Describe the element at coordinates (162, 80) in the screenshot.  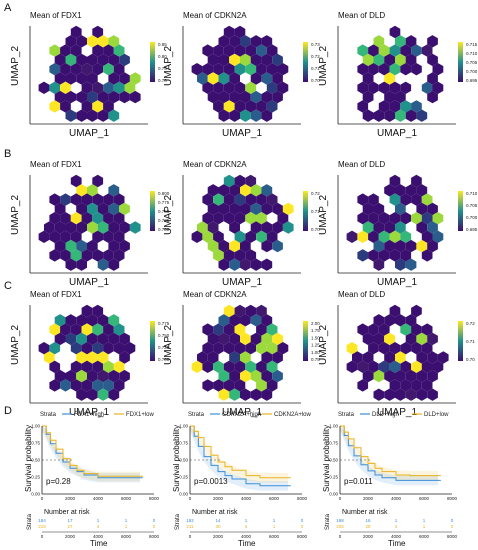
I see `color-legend-label: 0.70` at that location.